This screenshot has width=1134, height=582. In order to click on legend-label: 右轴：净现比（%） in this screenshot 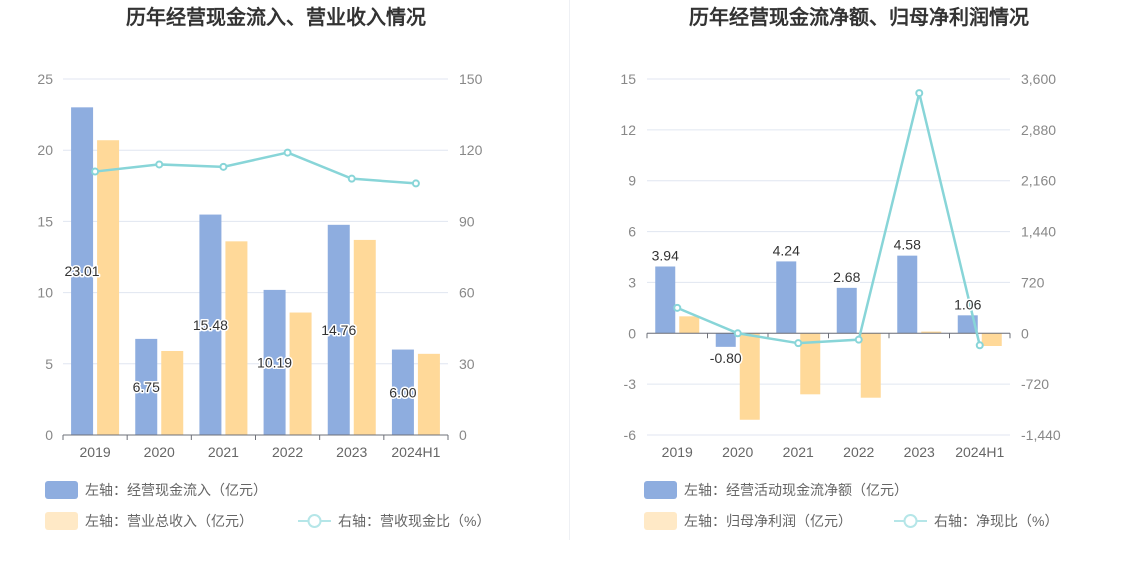, I will do `click(996, 521)`.